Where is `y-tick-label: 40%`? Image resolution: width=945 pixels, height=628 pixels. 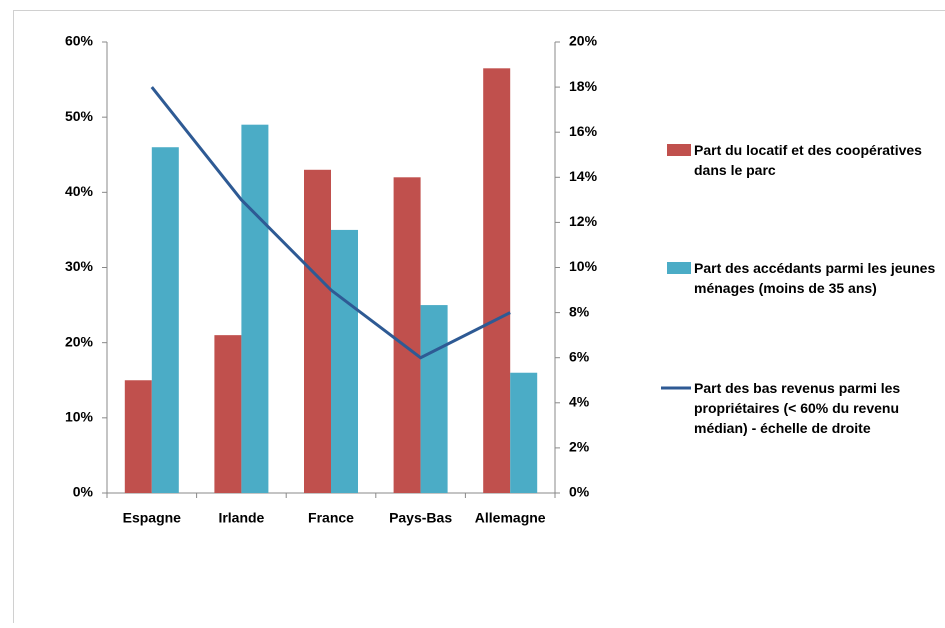 y-tick-label: 40% is located at coordinates (79, 191).